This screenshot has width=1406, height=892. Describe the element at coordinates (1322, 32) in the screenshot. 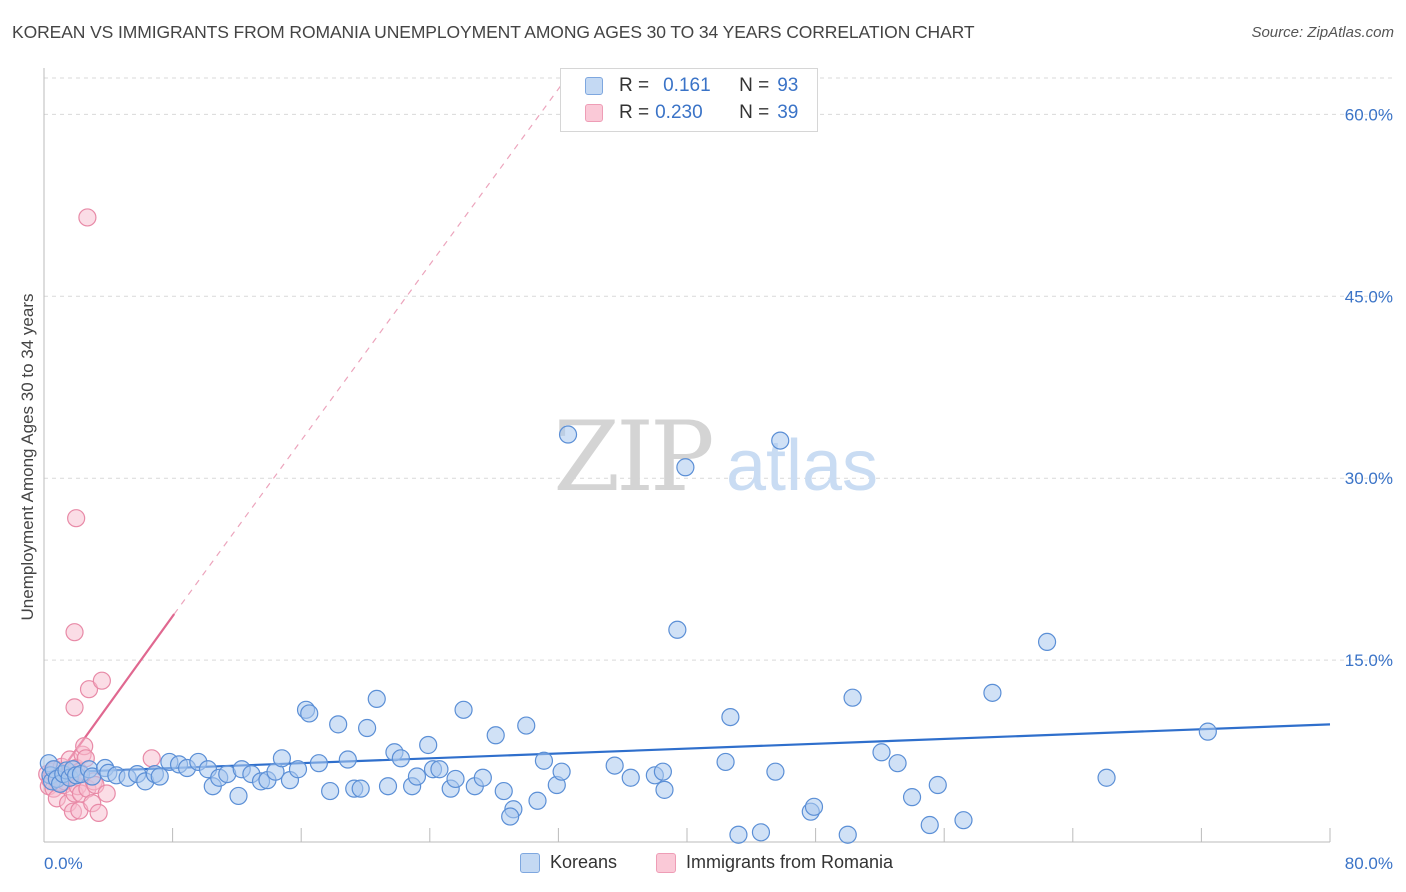

I see `source-label: Source: ZipAtlas.com` at that location.